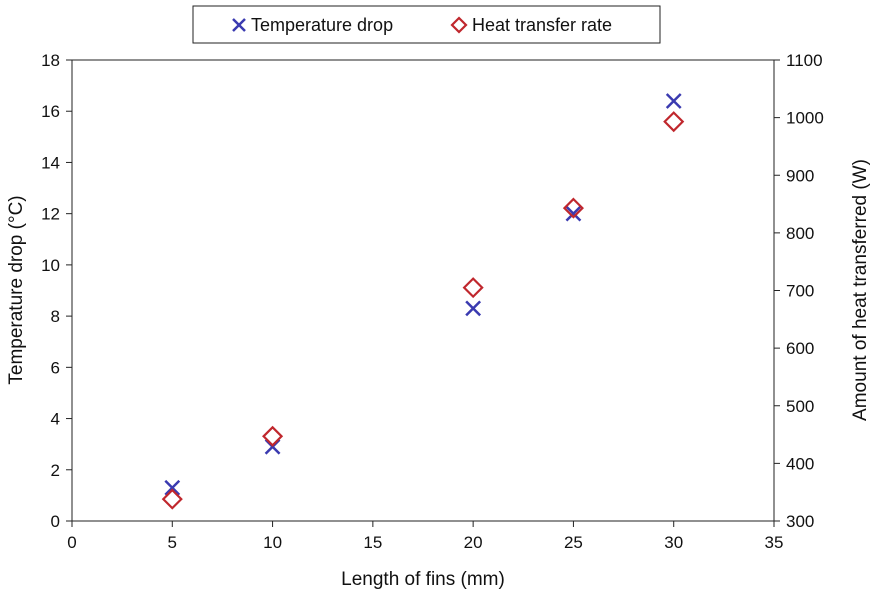 The height and width of the screenshot is (596, 876). Describe the element at coordinates (542, 25) in the screenshot. I see `legend-label-heat-transfer-rate: Heat transfer rate` at that location.